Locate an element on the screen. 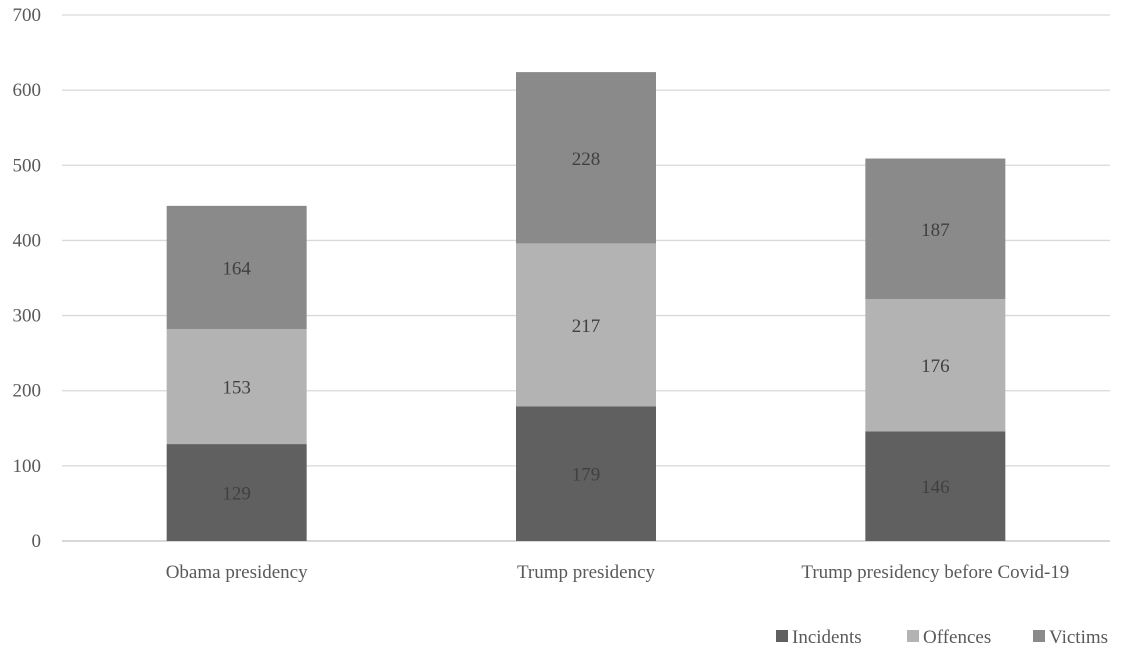 This screenshot has height=650, width=1126. x-category-label: Trump presidency is located at coordinates (586, 572).